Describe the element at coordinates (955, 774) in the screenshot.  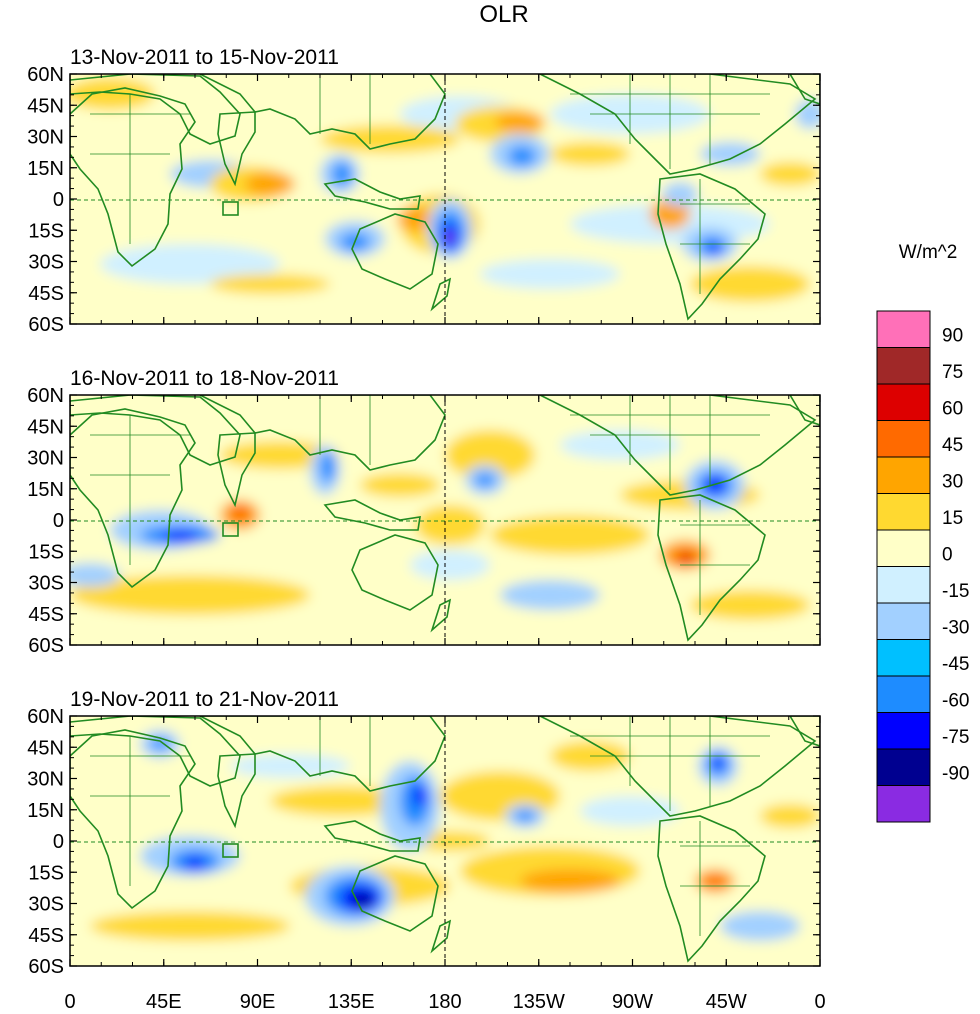
I see `colorbar-label: -90` at that location.